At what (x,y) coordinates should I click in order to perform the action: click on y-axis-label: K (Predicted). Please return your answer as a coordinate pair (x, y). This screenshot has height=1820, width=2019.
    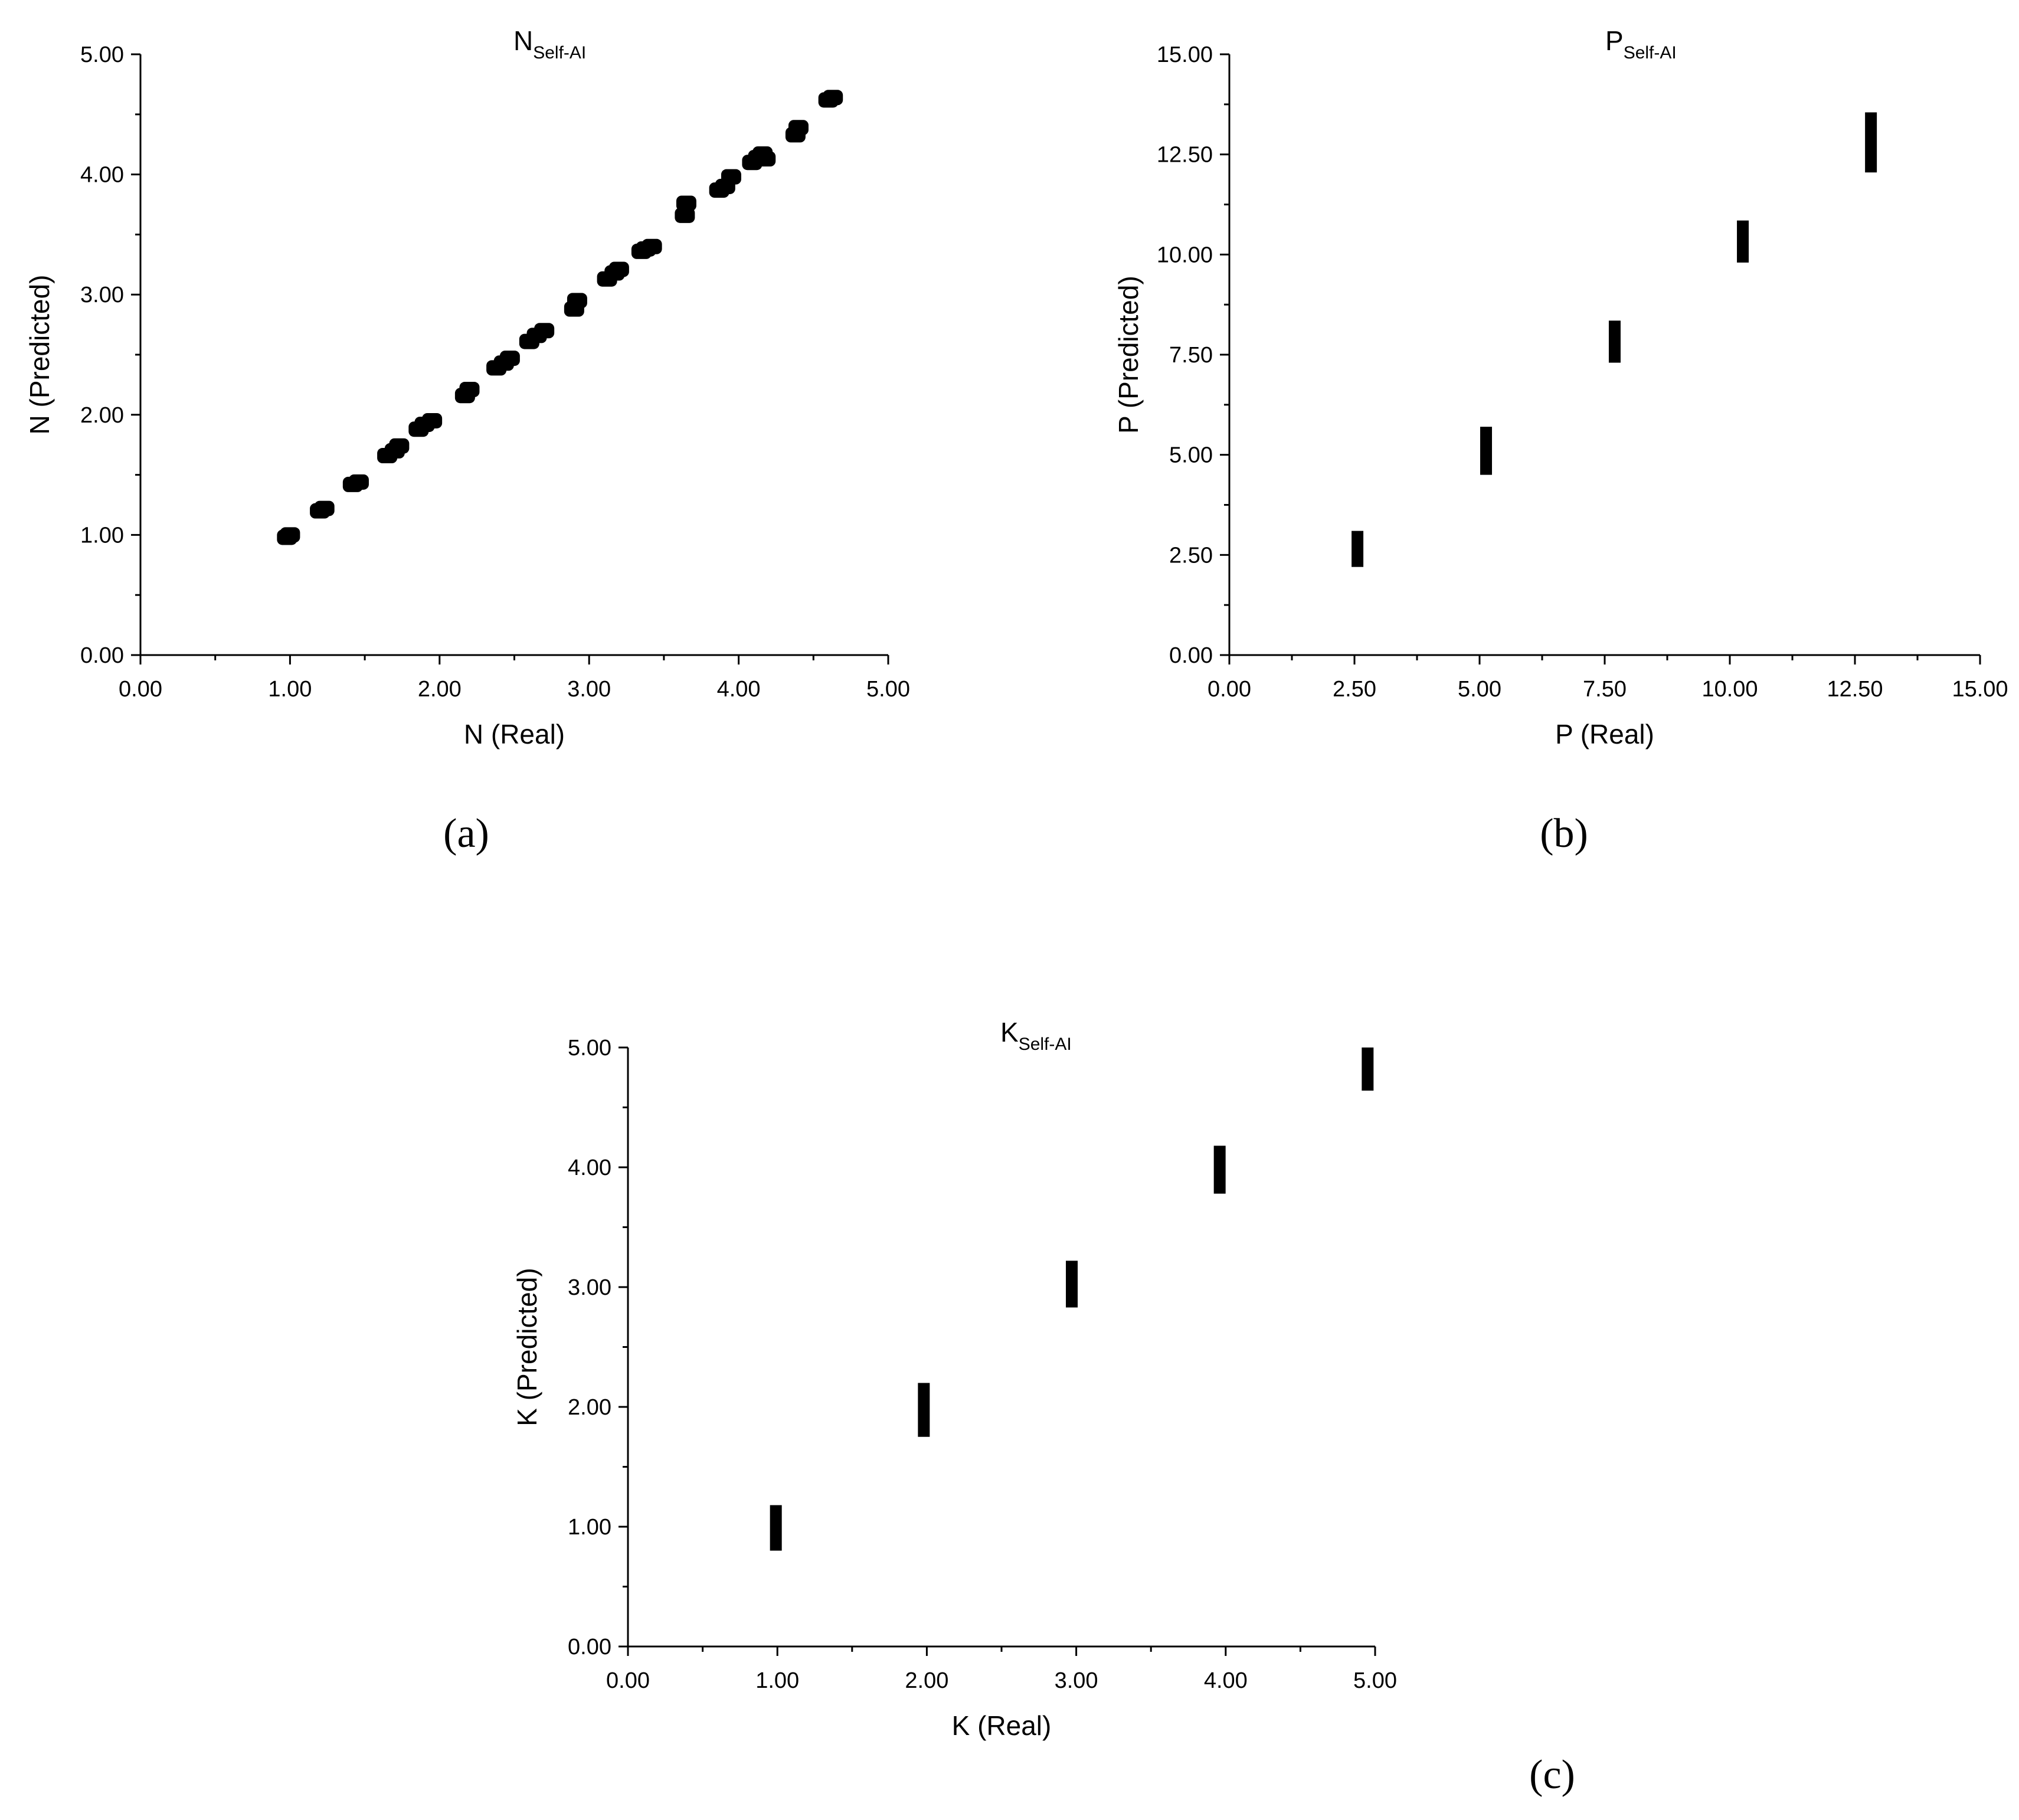
    Looking at the image, I should click on (527, 1347).